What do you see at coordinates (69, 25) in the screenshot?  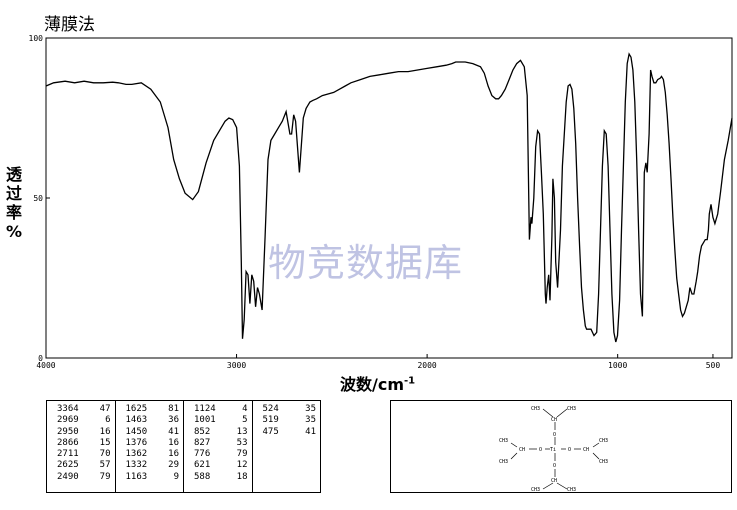 I see `chart-title: 薄膜法` at bounding box center [69, 25].